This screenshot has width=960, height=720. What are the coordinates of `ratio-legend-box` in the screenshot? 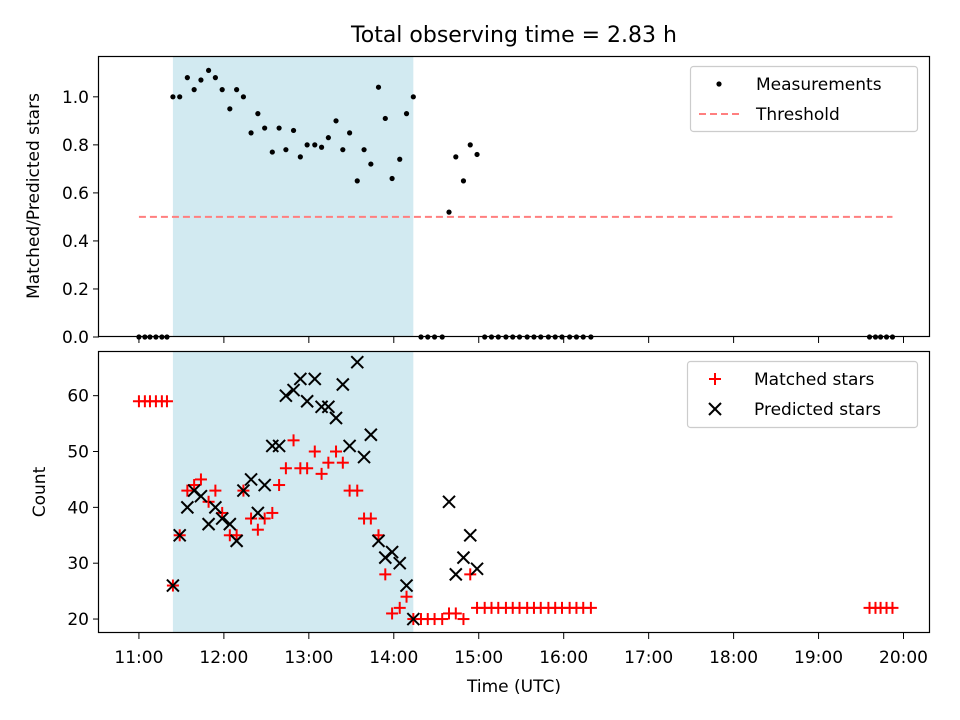 It's located at (804, 99).